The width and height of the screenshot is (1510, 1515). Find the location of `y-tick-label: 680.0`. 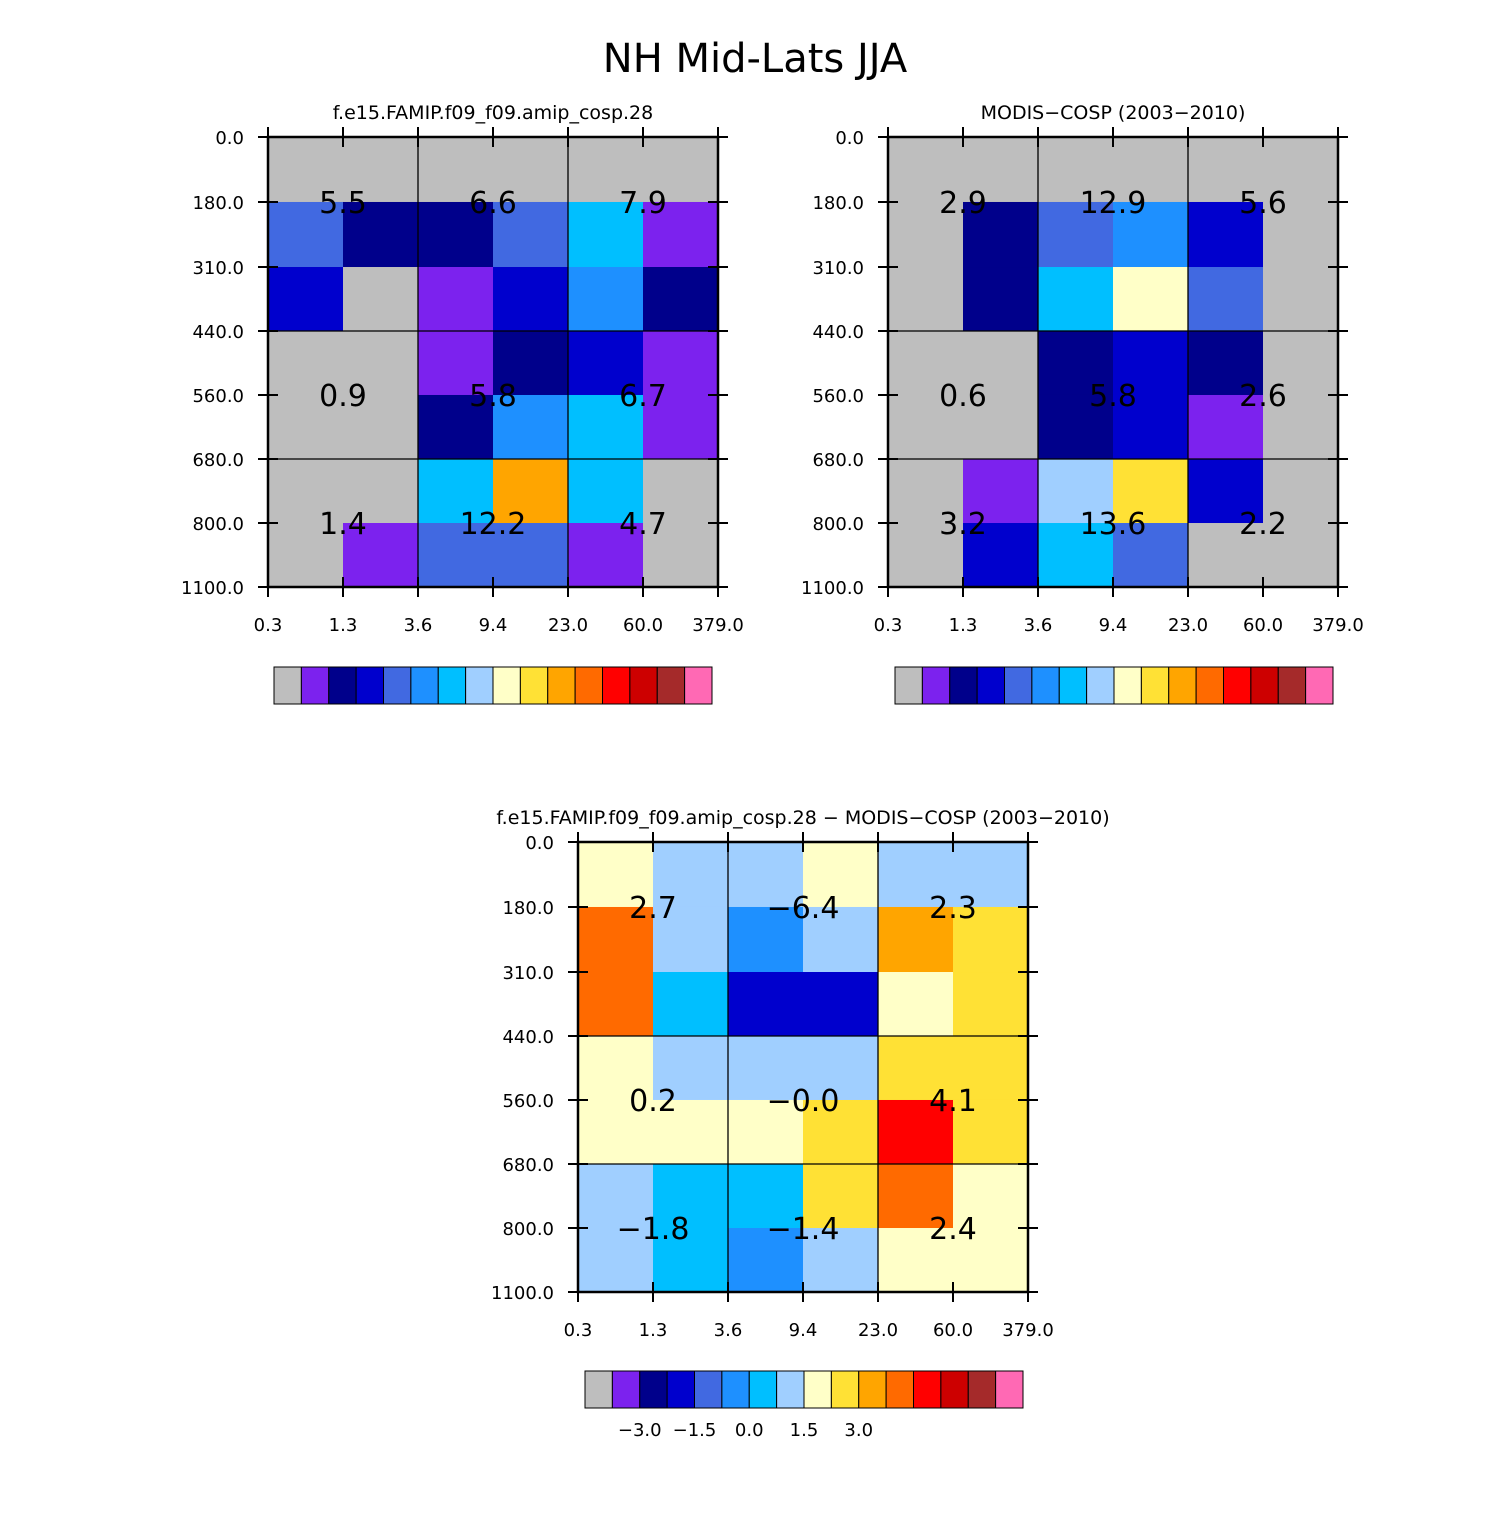

y-tick-label: 680.0 is located at coordinates (528, 1165).